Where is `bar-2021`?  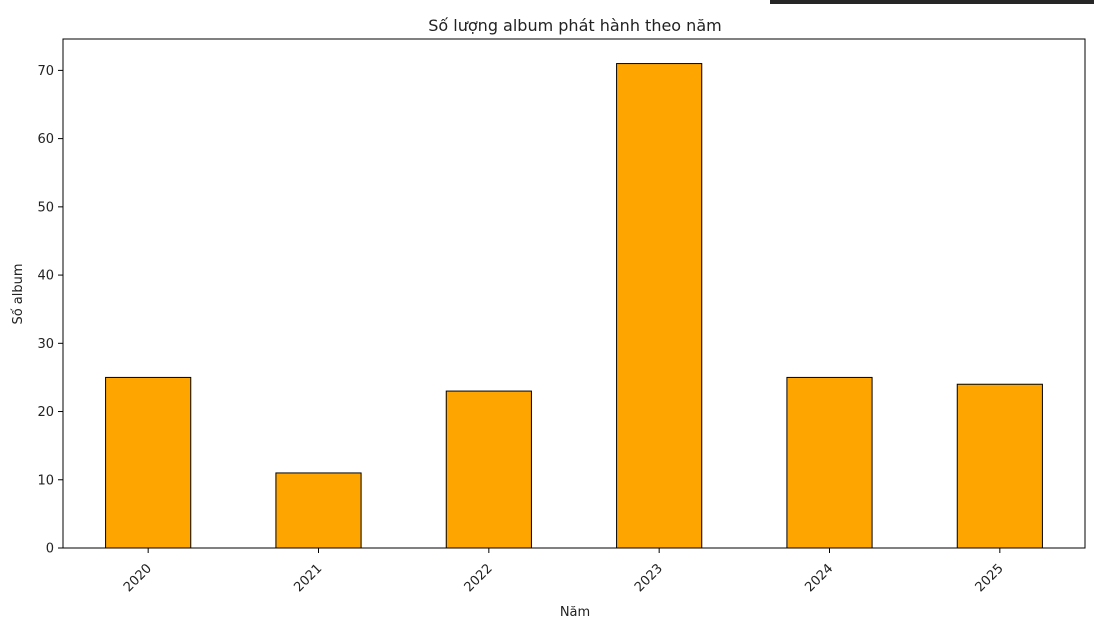
bar-2021 is located at coordinates (318, 510).